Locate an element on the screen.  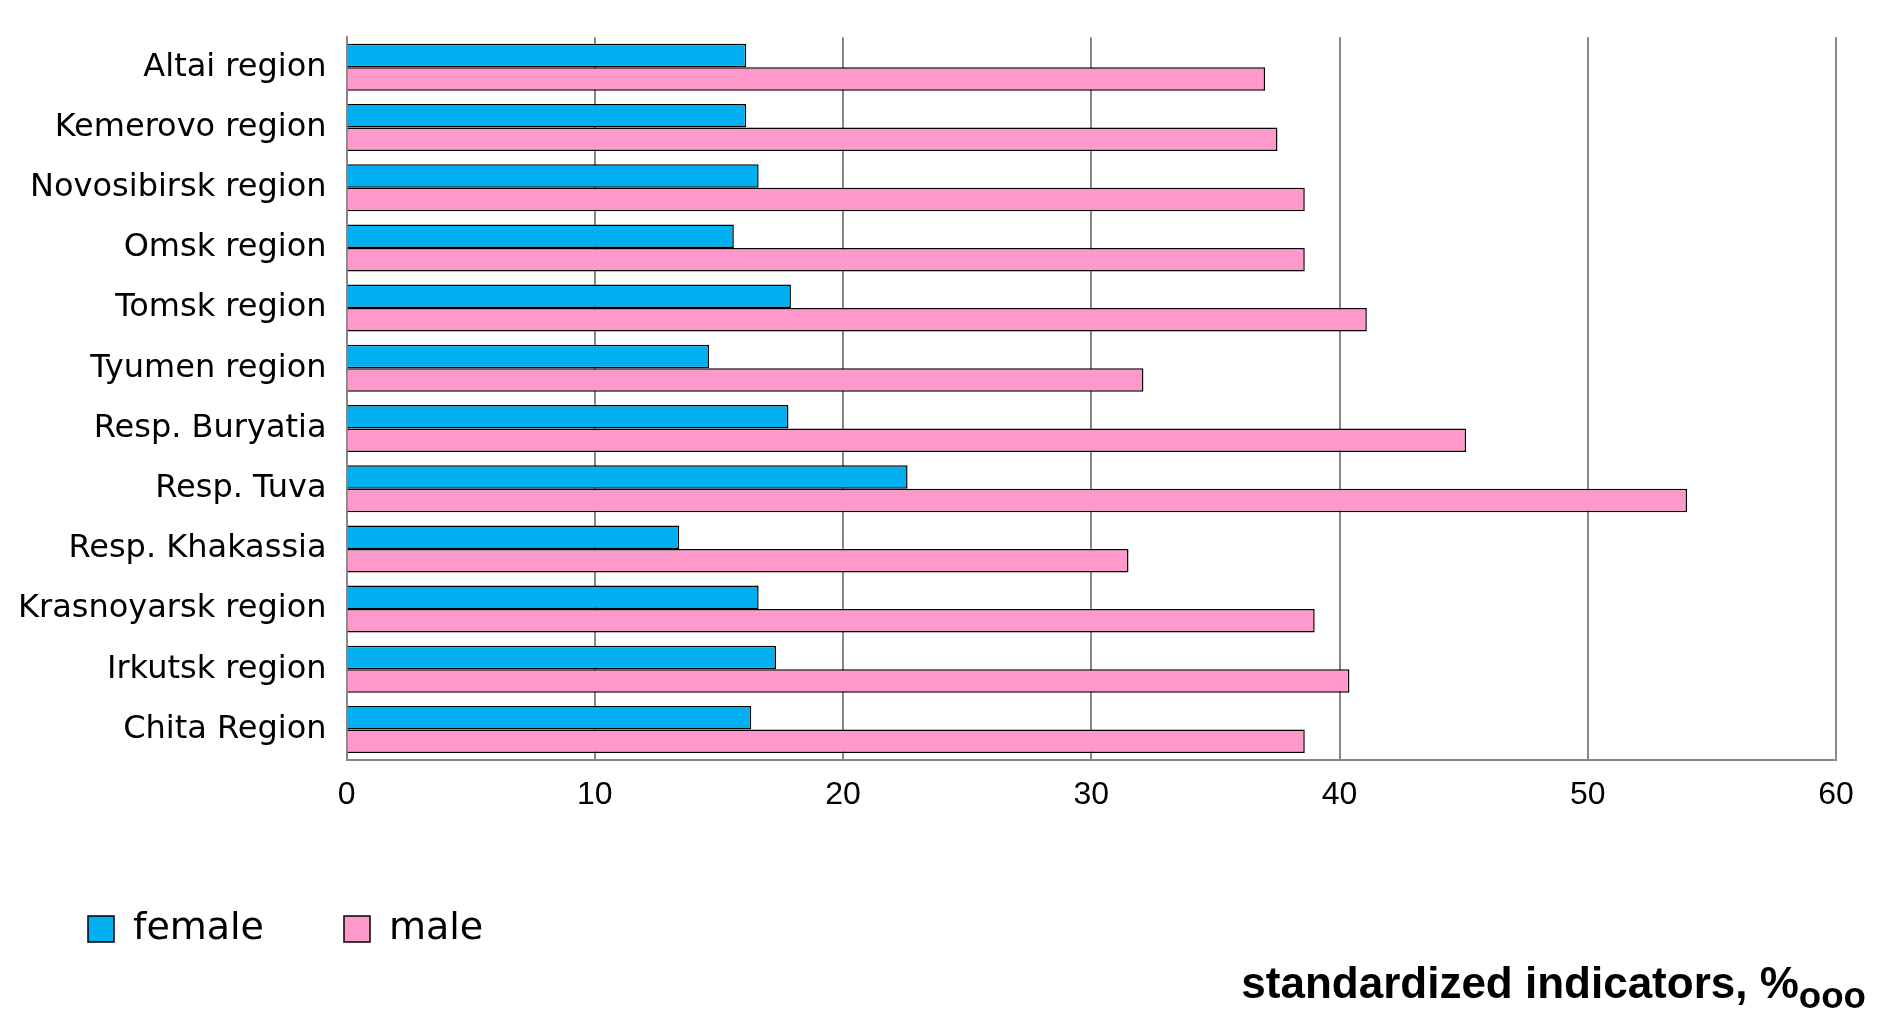
x-tick-label: 30 is located at coordinates (1091, 792).